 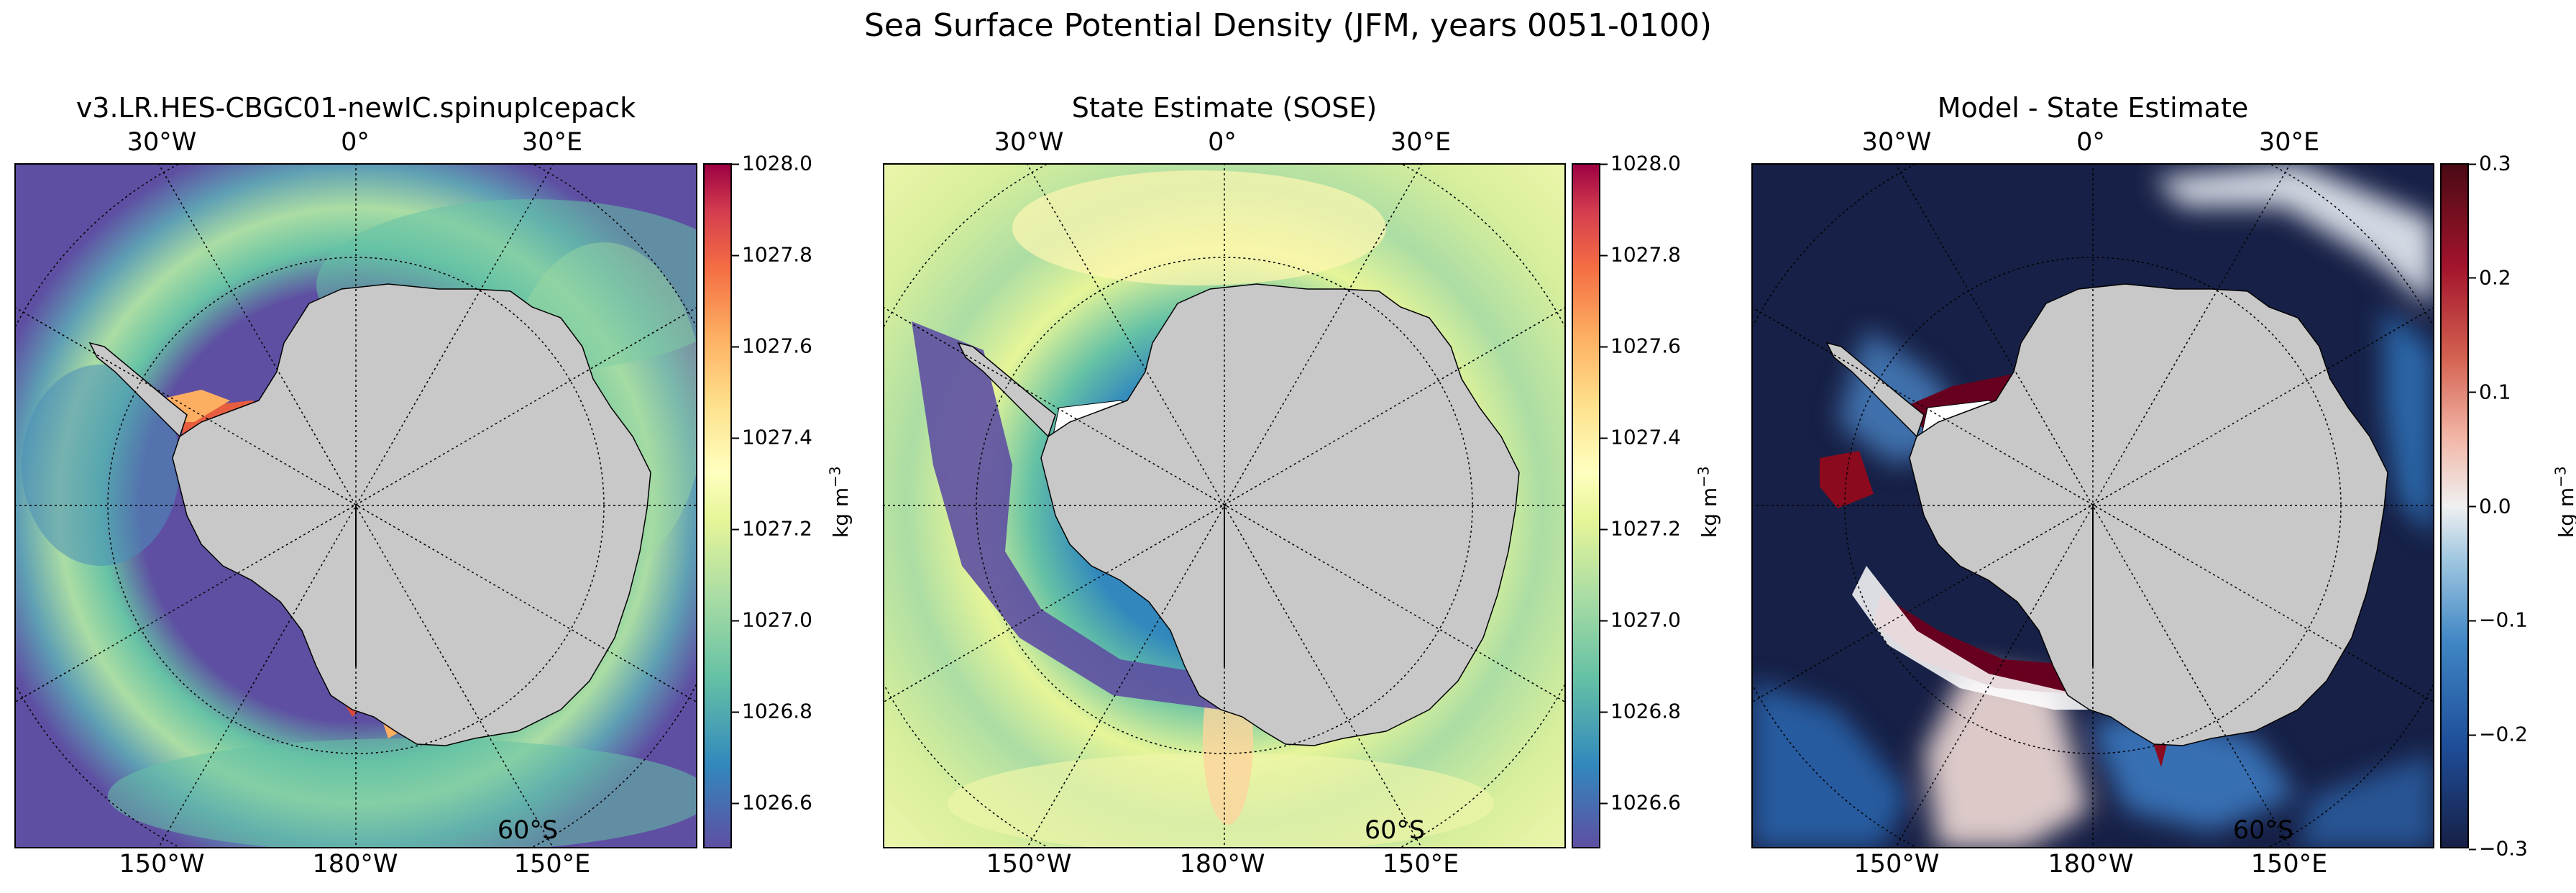 What do you see at coordinates (2498, 620) in the screenshot?
I see `colorbar-tick-label: −0.1` at bounding box center [2498, 620].